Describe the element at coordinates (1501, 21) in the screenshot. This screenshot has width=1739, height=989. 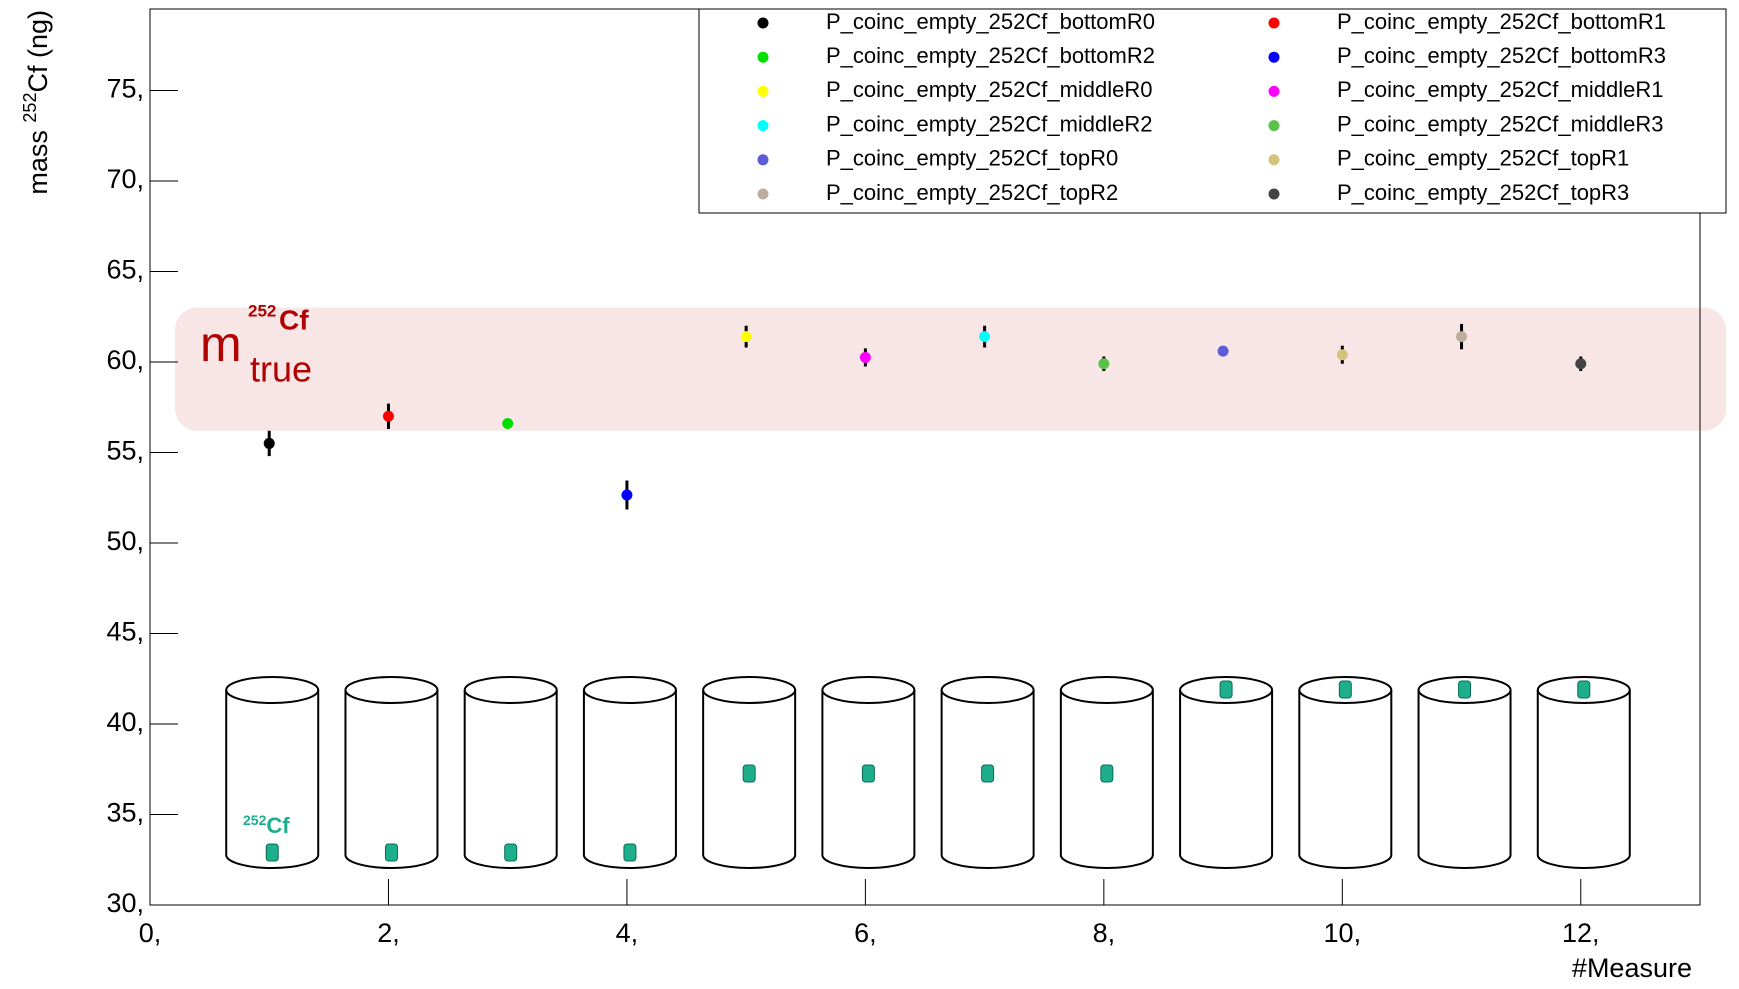
I see `legend-label: P_coinc_empty_252Cf_bottomR1` at that location.